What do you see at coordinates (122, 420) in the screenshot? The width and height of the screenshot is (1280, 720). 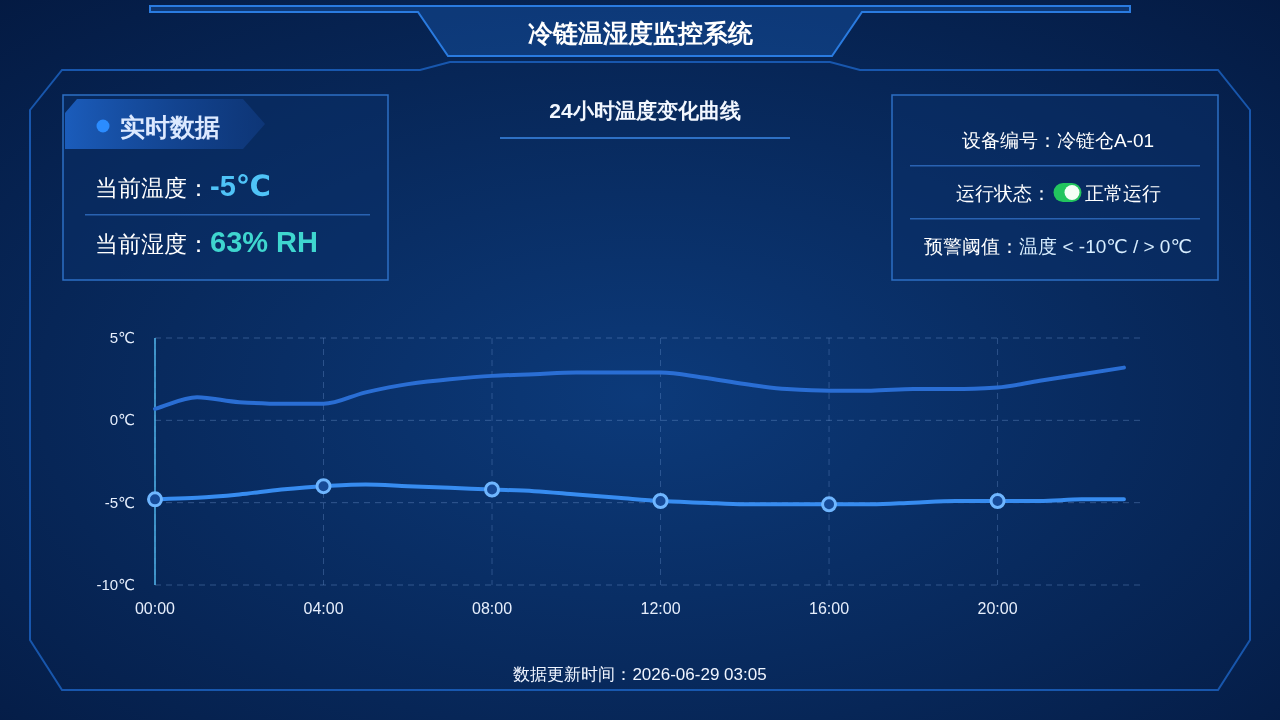 I see `y-tick-label: 0℃` at bounding box center [122, 420].